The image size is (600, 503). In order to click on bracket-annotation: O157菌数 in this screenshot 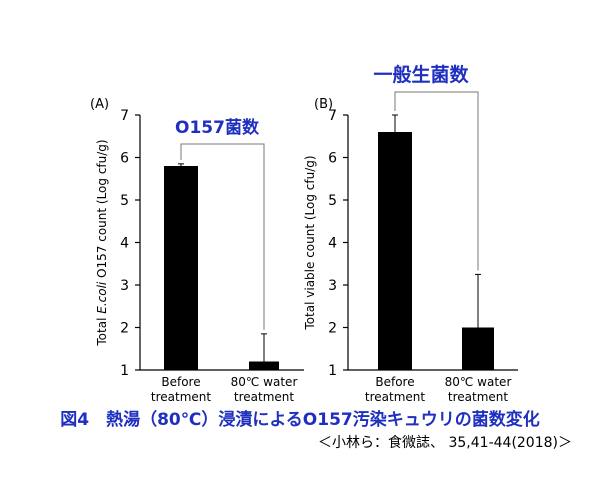, I will do `click(217, 127)`.